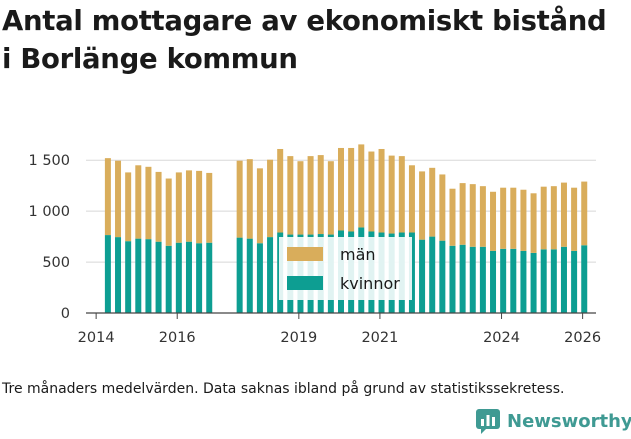  Describe the element at coordinates (488, 421) in the screenshot. I see `newsworthy-logo-icon` at that location.